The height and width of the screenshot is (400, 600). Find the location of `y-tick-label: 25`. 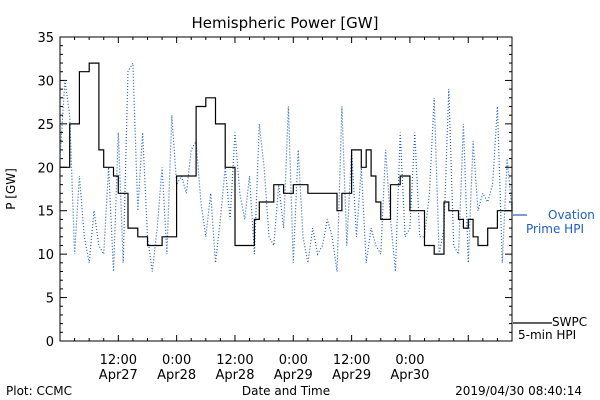

y-tick-label: 25 is located at coordinates (45, 125).